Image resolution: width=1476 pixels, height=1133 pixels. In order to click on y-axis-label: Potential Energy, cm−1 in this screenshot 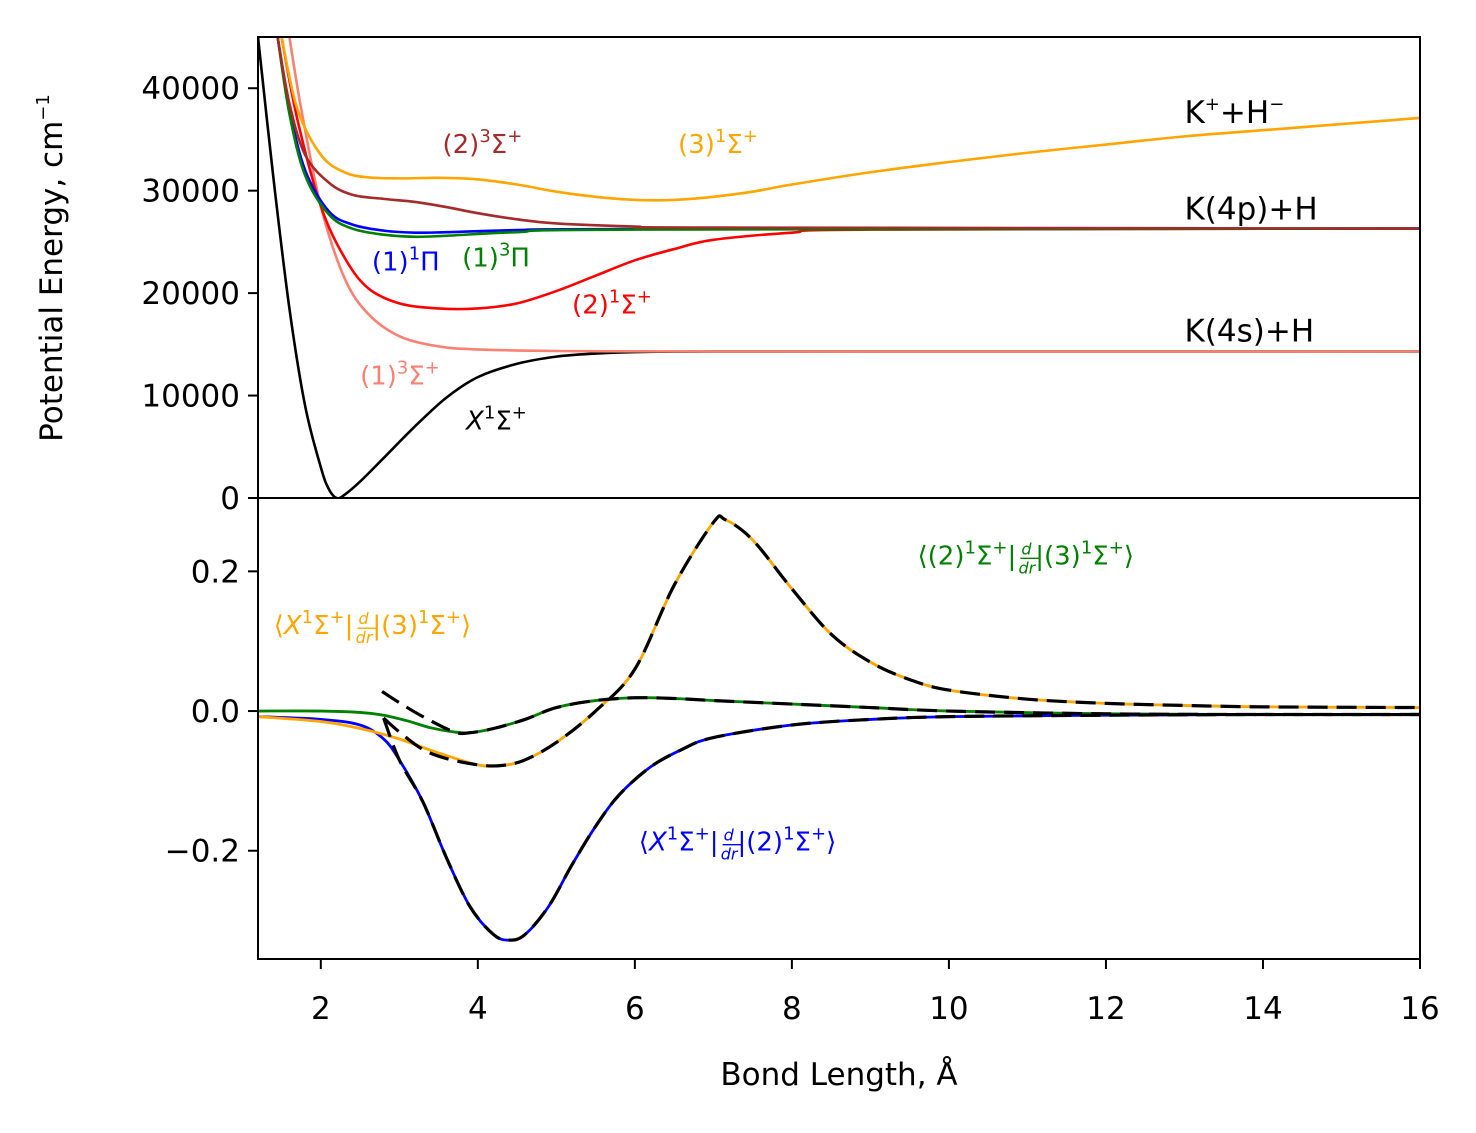, I will do `click(51, 268)`.